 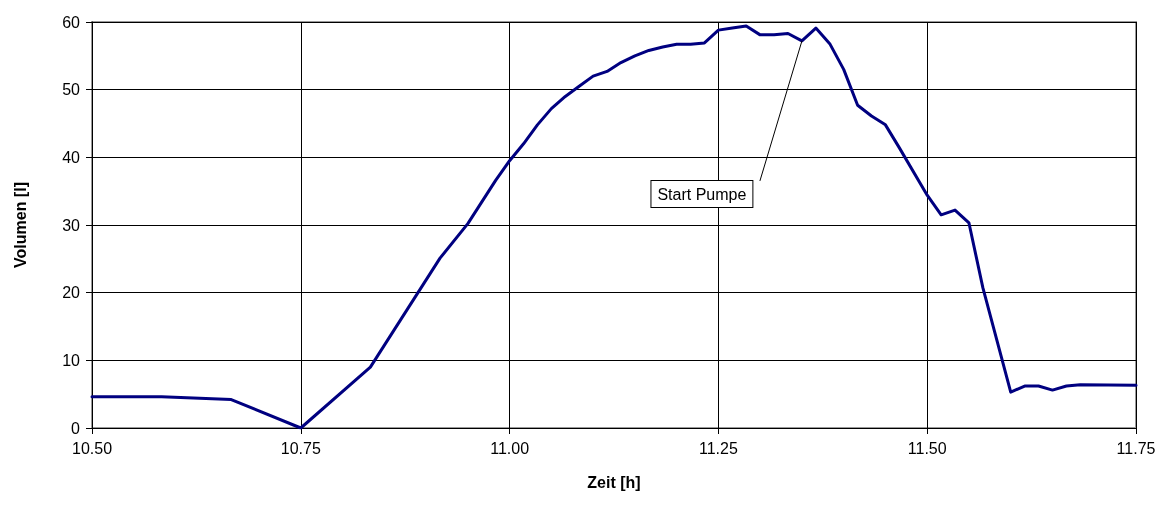 What do you see at coordinates (76, 428) in the screenshot?
I see `y-tick-label: 0` at bounding box center [76, 428].